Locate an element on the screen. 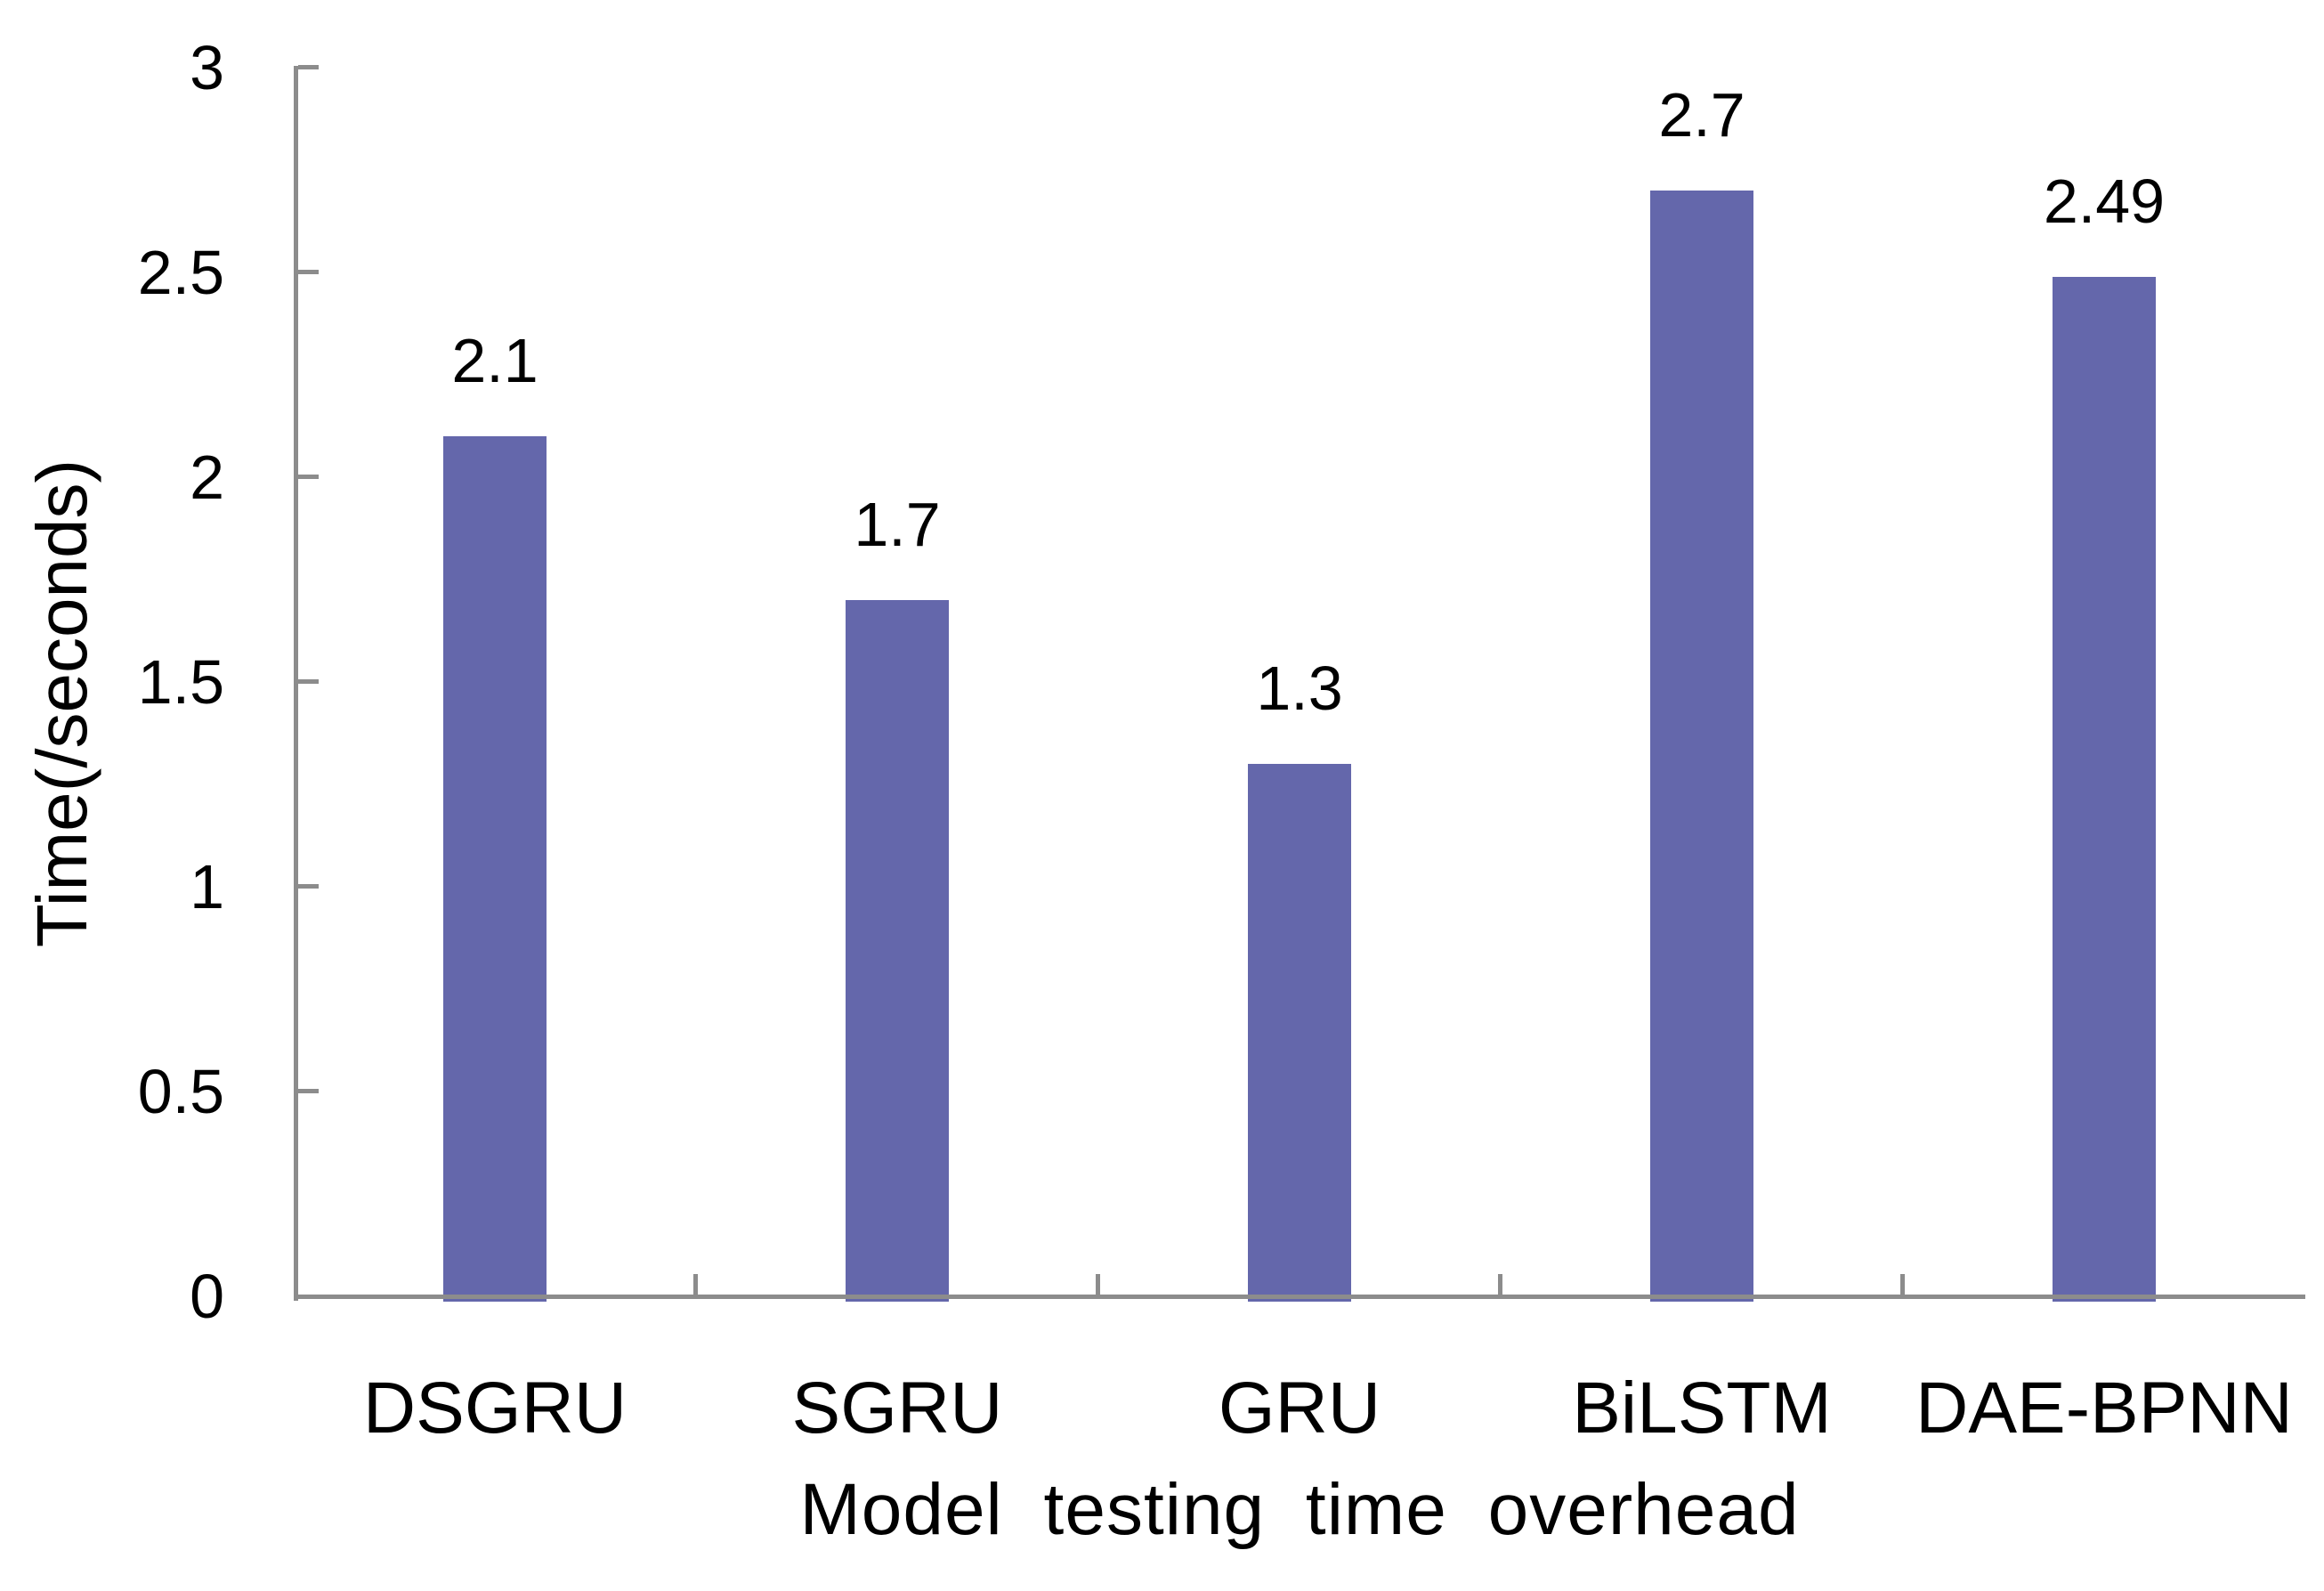 This screenshot has width=2324, height=1591. y-tick-label-0.5: 0.5 is located at coordinates (180, 1091).